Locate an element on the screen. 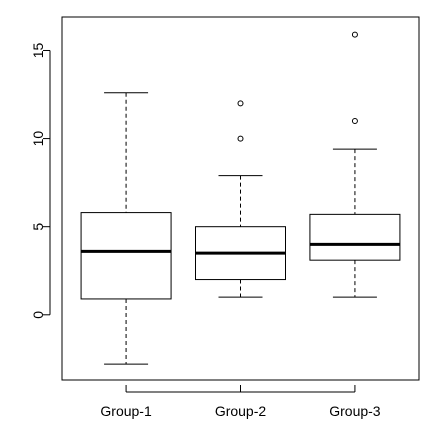 This screenshot has height=434, width=446. y-tick-label: 0 is located at coordinates (38, 315).